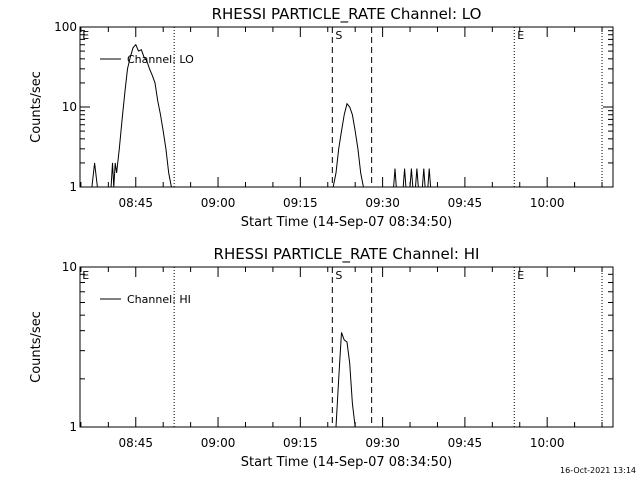  Describe the element at coordinates (159, 299) in the screenshot. I see `legend-label: Channel: HI` at that location.